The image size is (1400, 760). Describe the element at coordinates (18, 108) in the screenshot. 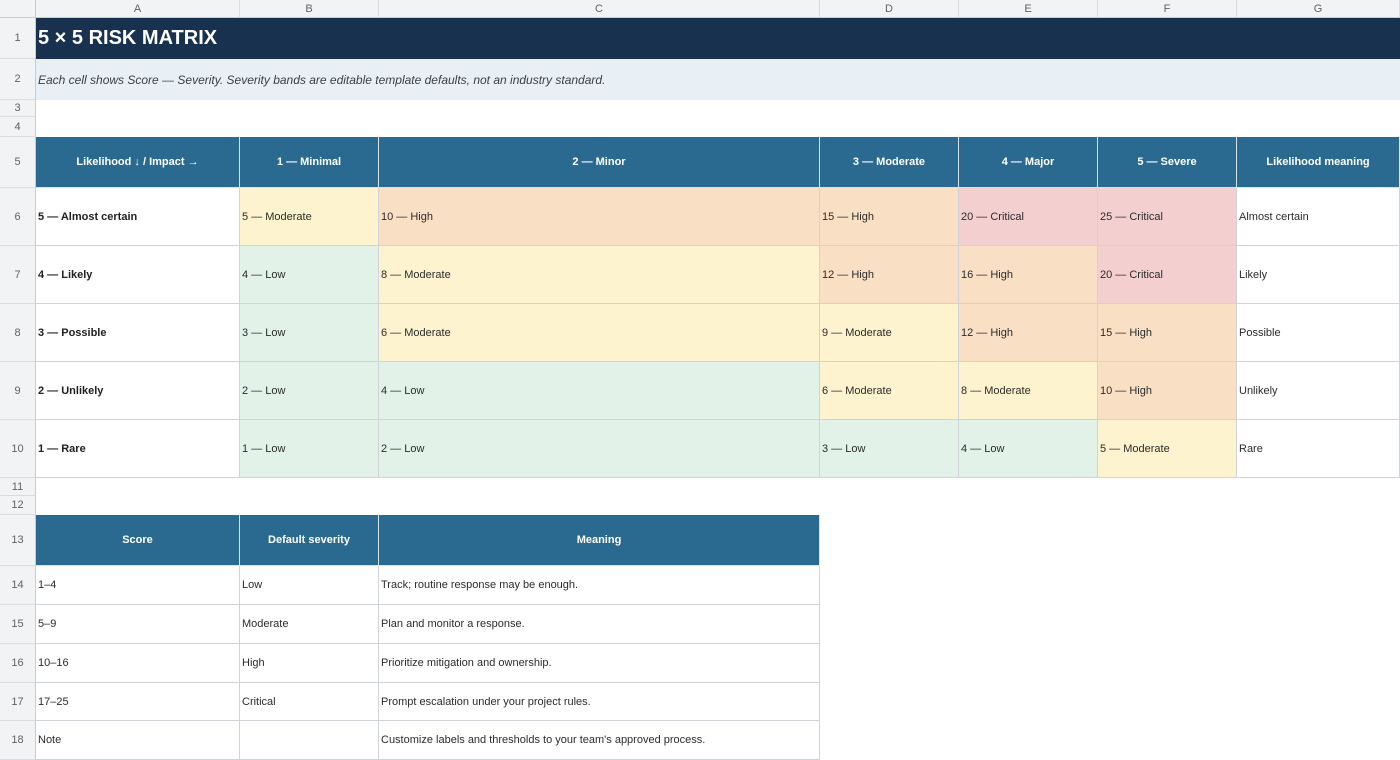

I see `row-header-3: 3` at that location.